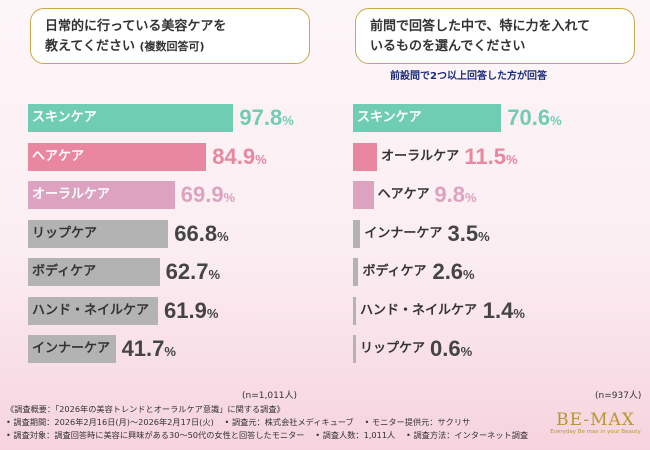 This screenshot has width=650, height=450. What do you see at coordinates (480, 26) in the screenshot?
I see `right-question-line1: 前問で回答した中で、特に力を入れて` at bounding box center [480, 26].